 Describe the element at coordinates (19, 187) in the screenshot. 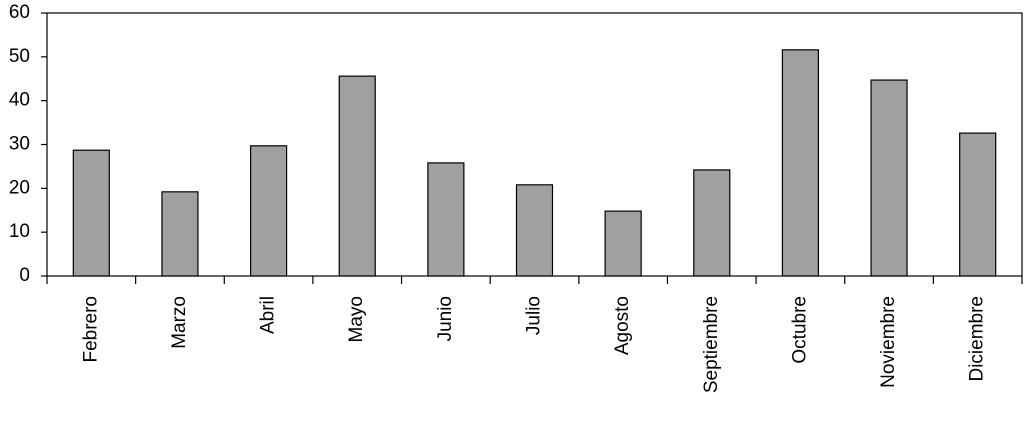

I see `y-tick-label: 20` at that location.